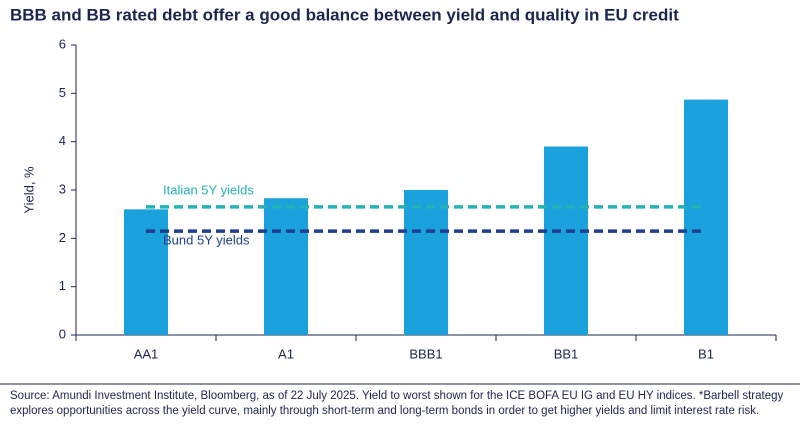 This screenshot has width=800, height=435. Describe the element at coordinates (286, 353) in the screenshot. I see `x-tick-label: A1` at that location.